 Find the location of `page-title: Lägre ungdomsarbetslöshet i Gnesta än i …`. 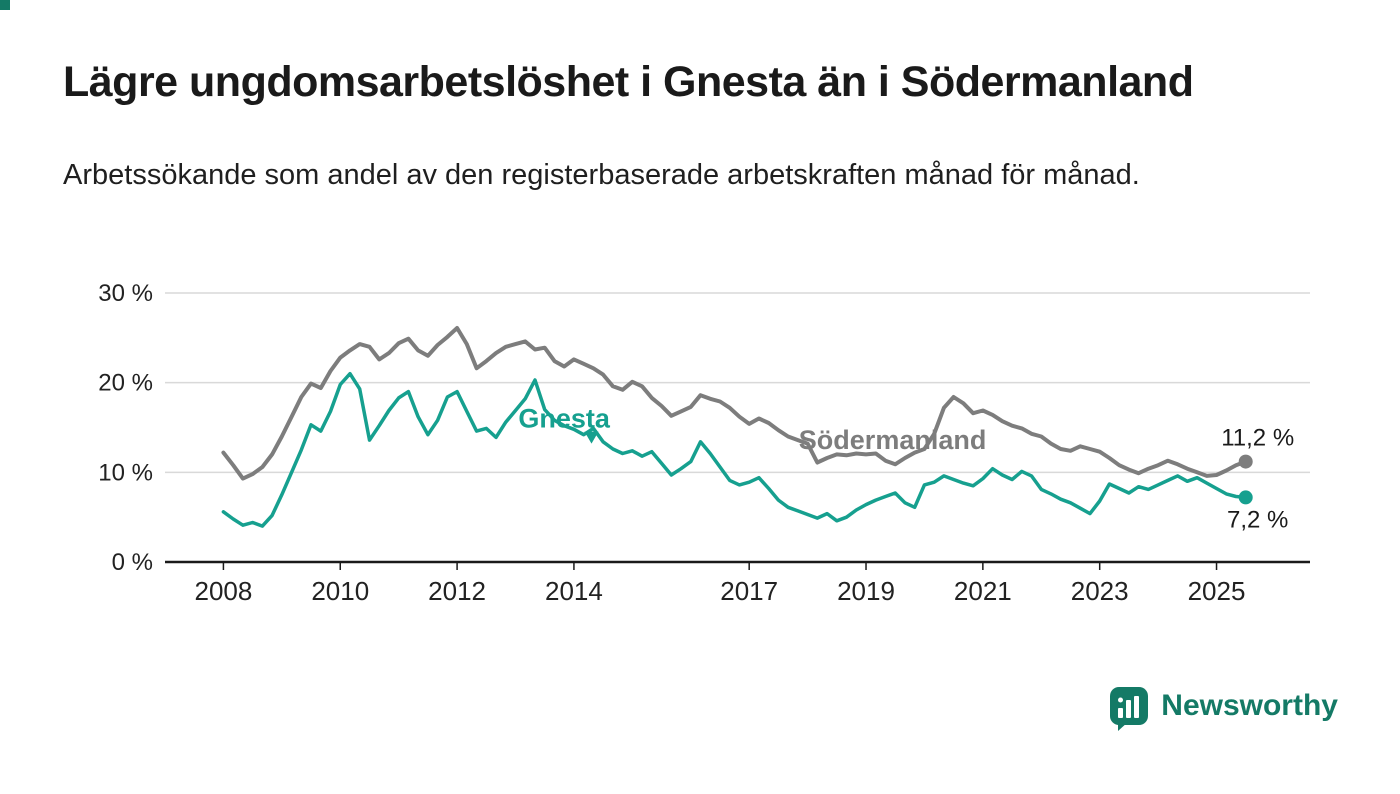

page-title: Lägre ungdomsarbetslöshet i Gnesta än i … is located at coordinates (628, 82).